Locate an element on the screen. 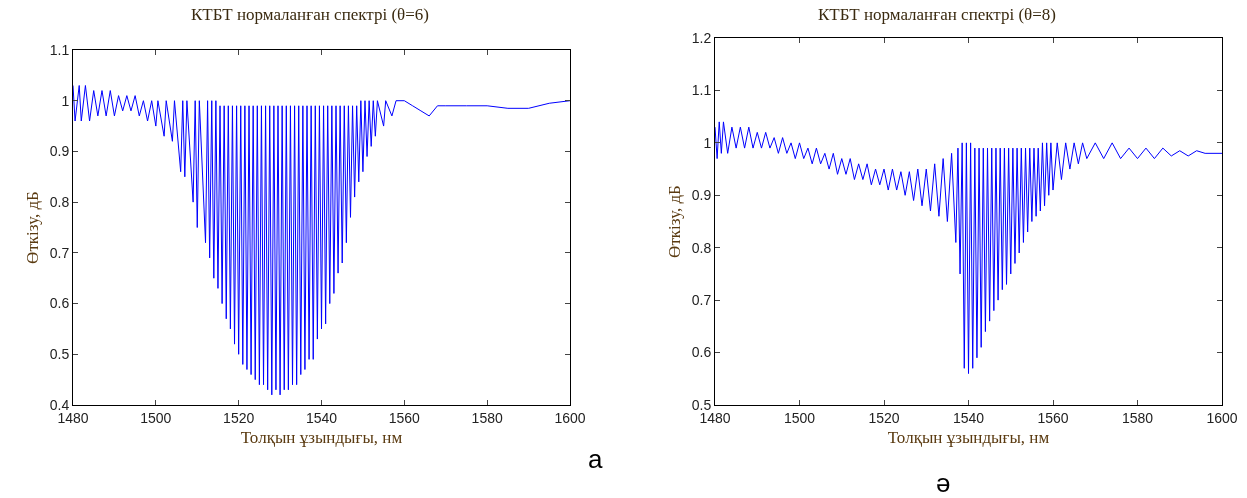 The width and height of the screenshot is (1247, 498). chart-title: КТБТ нормаланған спектрі (θ=8) is located at coordinates (937, 14).